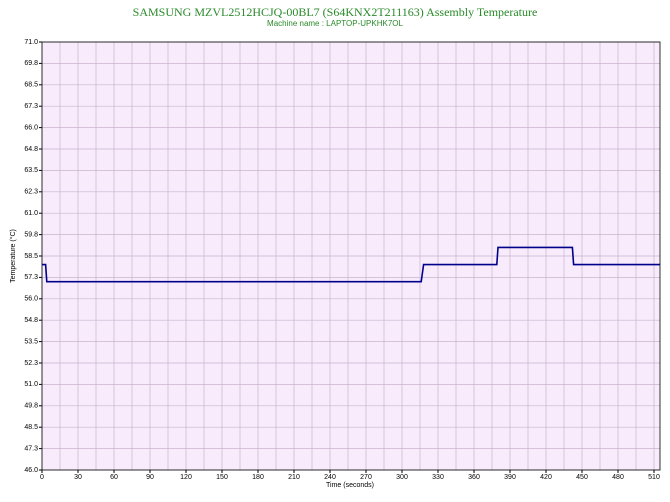 This screenshot has width=670, height=502. What do you see at coordinates (31, 363) in the screenshot?
I see `y-tick-label: 52.3` at bounding box center [31, 363].